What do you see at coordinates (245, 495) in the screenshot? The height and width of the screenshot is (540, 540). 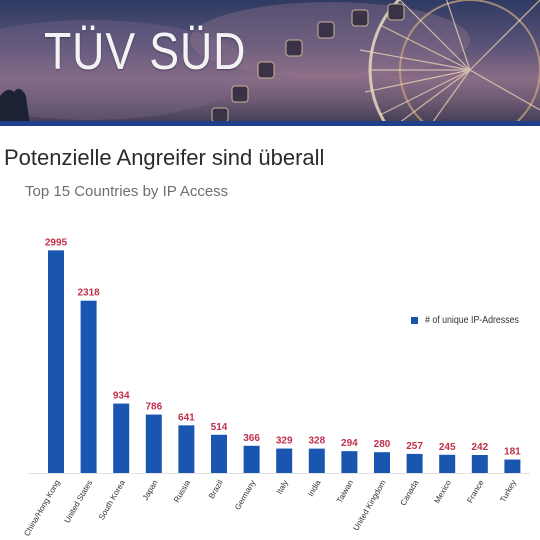 I see `category-label: Germany` at bounding box center [245, 495].